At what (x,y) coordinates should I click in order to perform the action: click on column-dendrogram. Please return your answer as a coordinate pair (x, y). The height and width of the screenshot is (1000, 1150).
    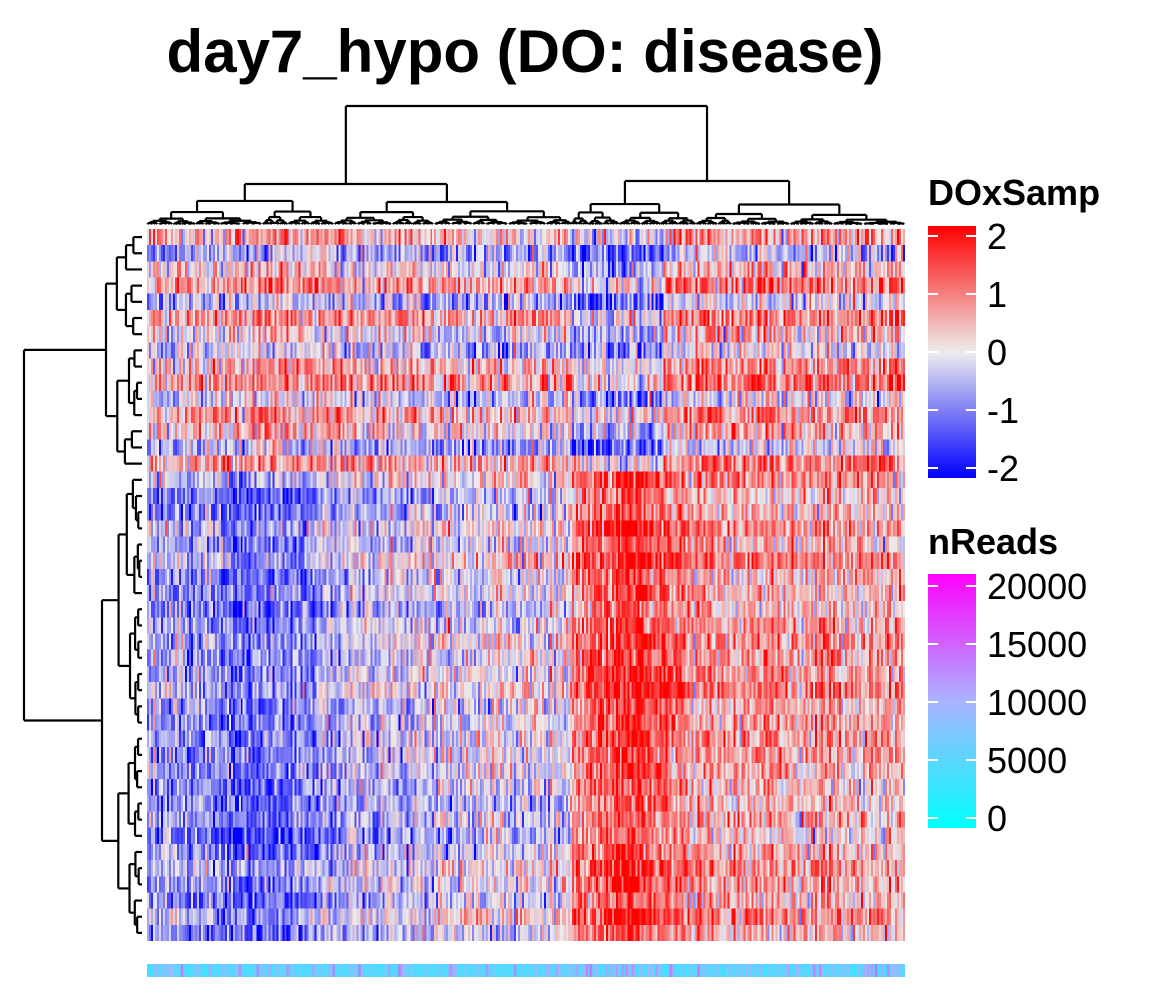
    Looking at the image, I should click on (526, 164).